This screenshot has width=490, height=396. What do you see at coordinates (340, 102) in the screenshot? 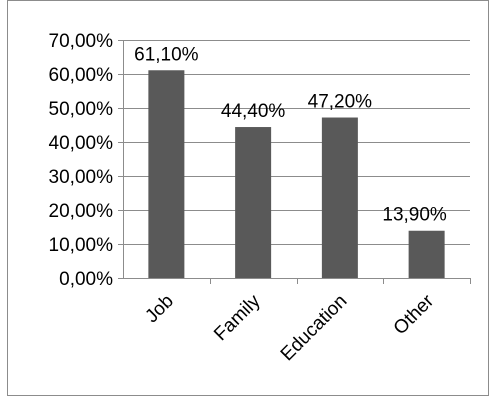
I see `data-label-education: 47,20%` at bounding box center [340, 102].